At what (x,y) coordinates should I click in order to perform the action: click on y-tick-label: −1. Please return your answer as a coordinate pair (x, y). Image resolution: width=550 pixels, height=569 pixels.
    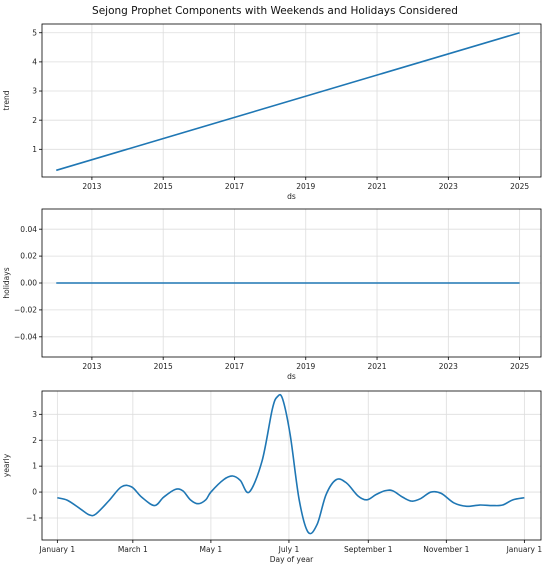
    Looking at the image, I should click on (31, 518).